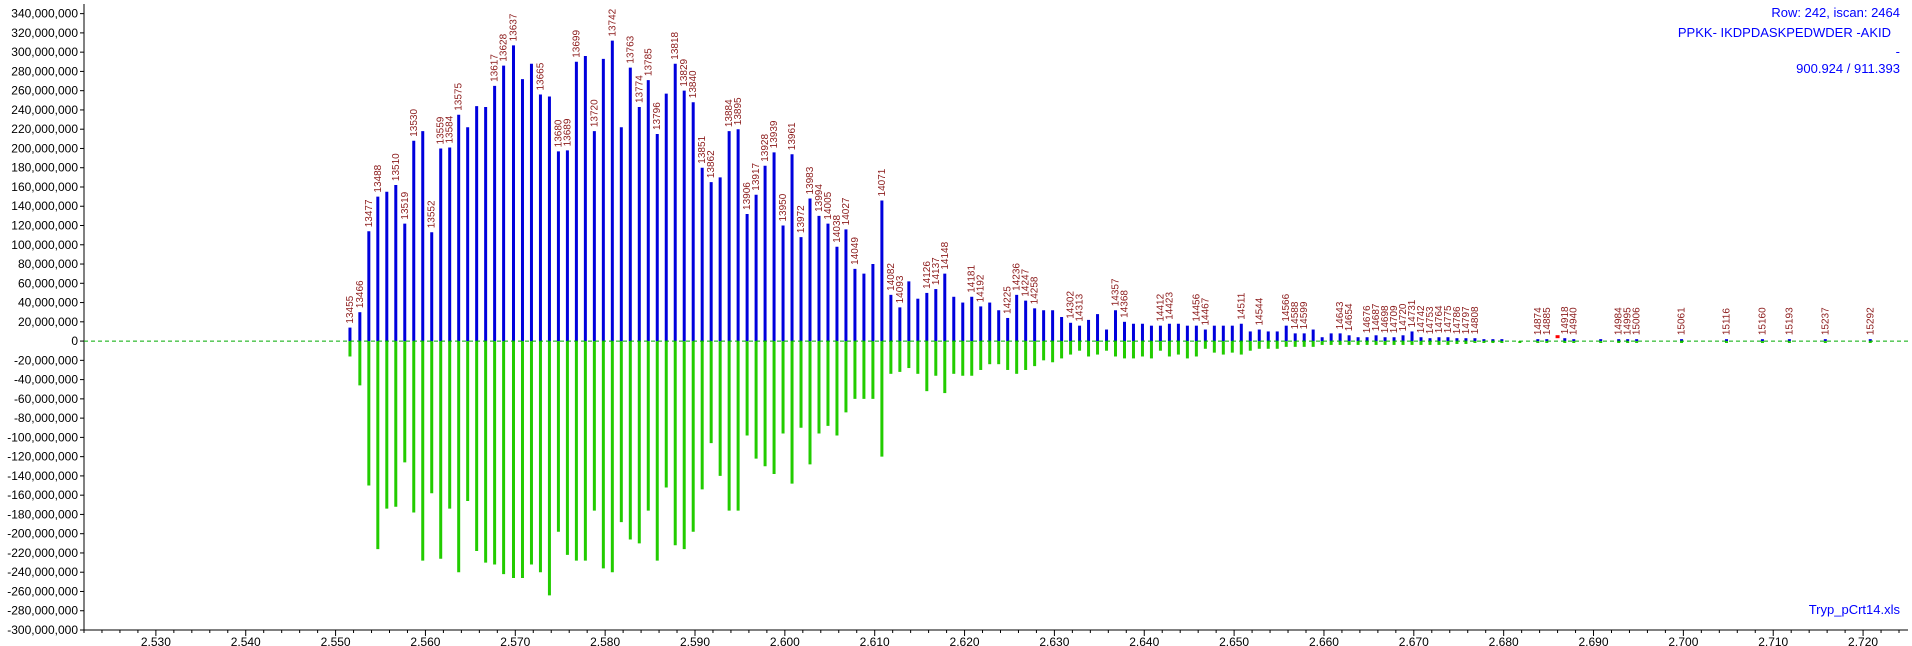  I want to click on y-tick-label: -160,000,000, so click(42, 495).